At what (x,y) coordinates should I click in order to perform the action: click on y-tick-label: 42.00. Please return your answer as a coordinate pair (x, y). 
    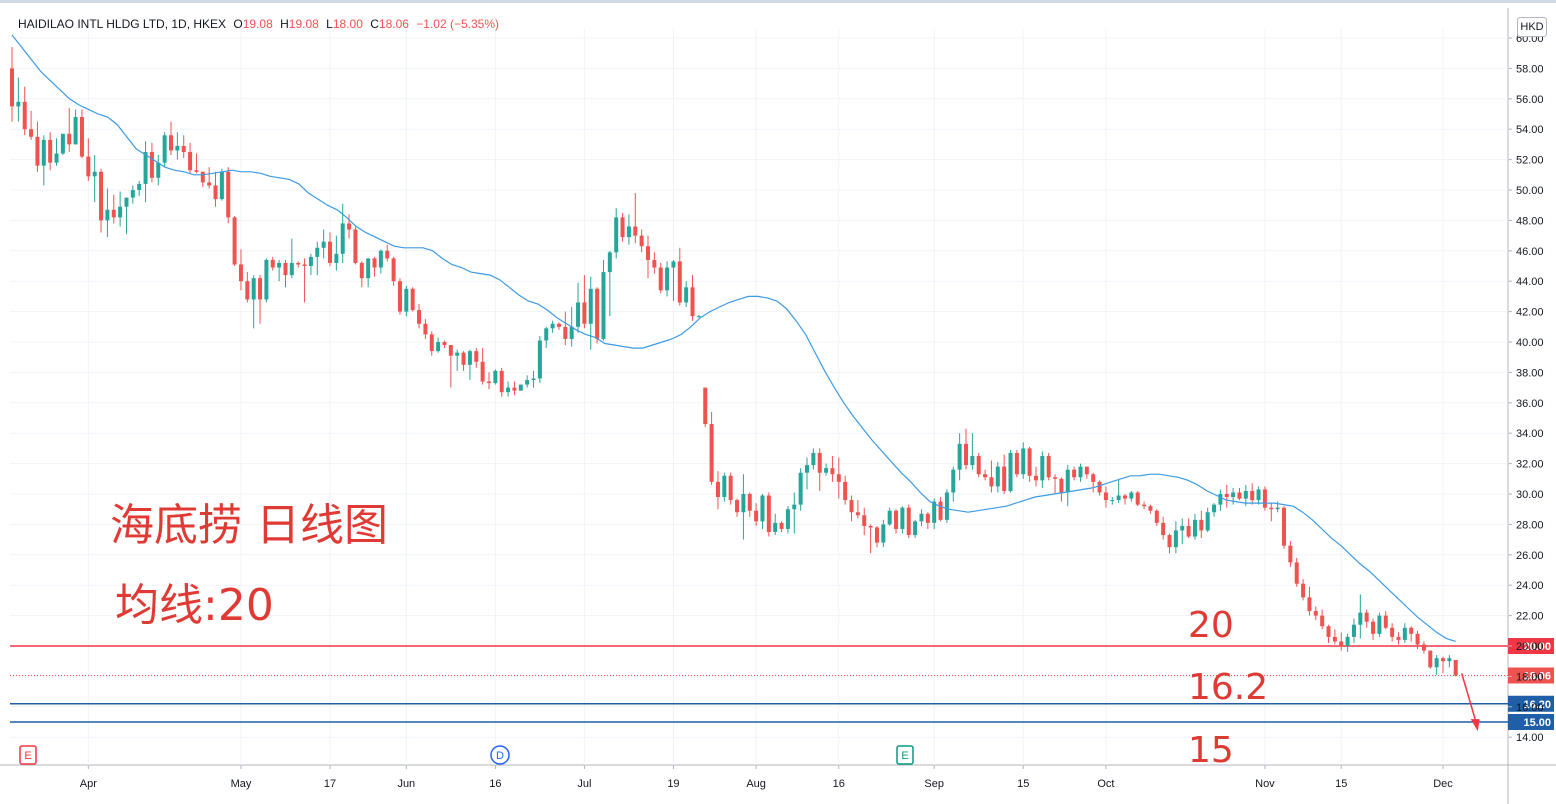
    Looking at the image, I should click on (1530, 313).